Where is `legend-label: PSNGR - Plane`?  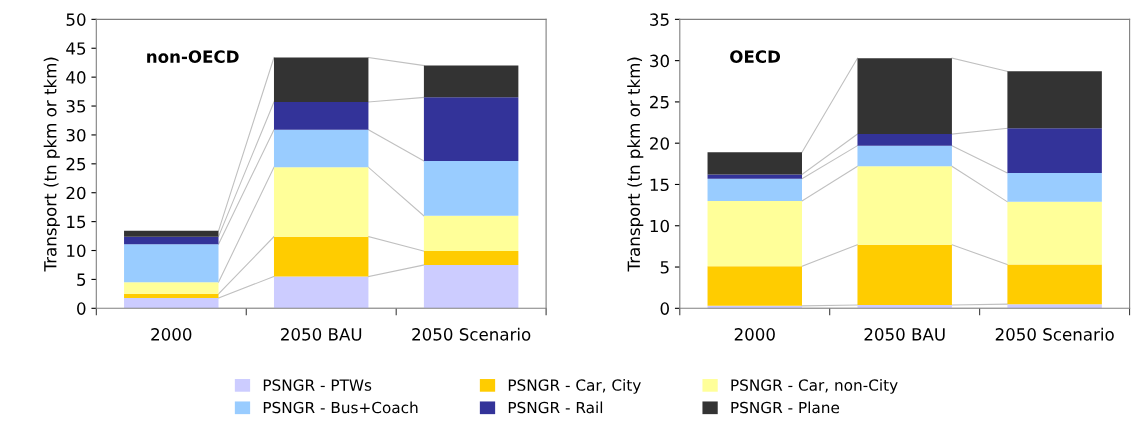
legend-label: PSNGR - Plane is located at coordinates (785, 407).